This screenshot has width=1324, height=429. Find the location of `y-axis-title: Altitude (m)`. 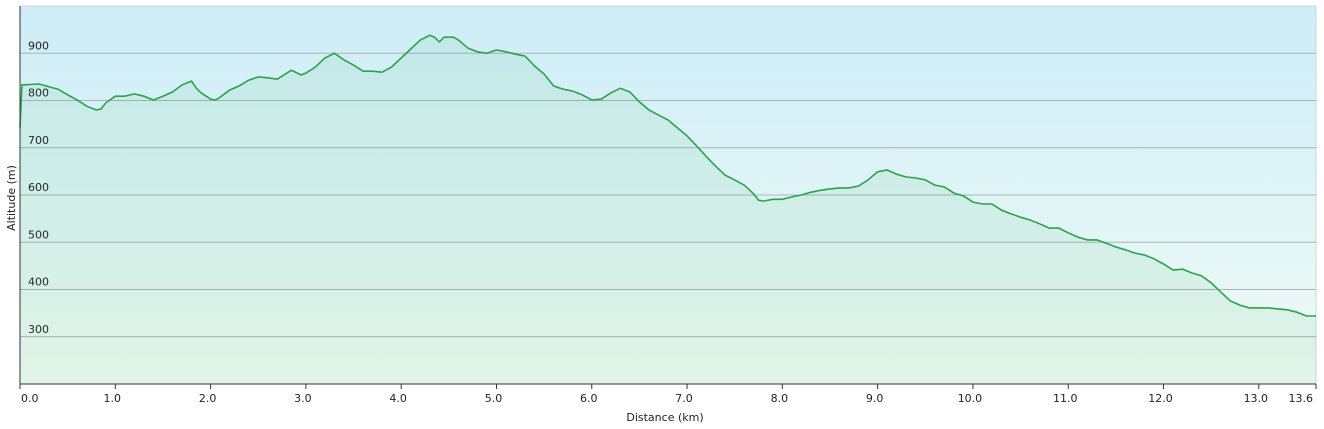

y-axis-title: Altitude (m) is located at coordinates (11, 198).